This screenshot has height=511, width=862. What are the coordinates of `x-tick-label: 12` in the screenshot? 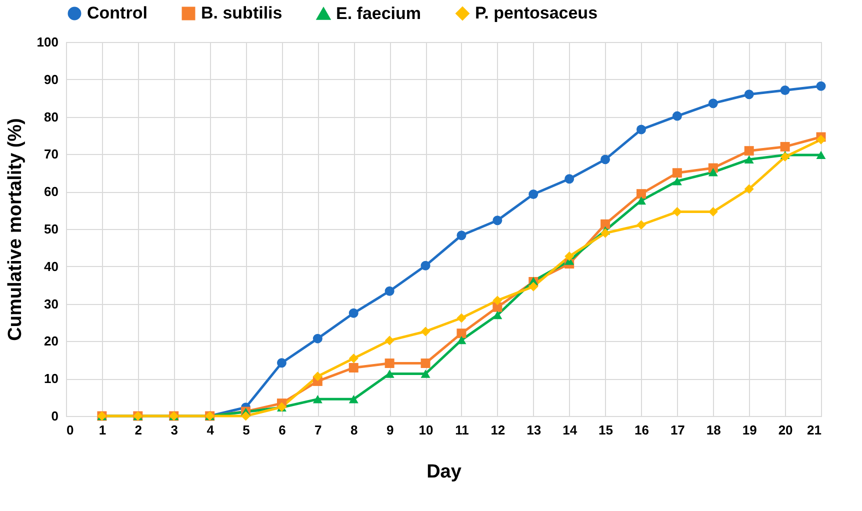 It's located at (498, 430).